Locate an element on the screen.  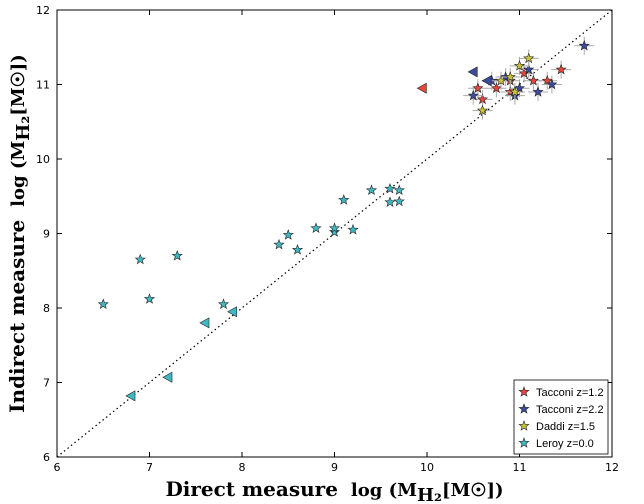
y-axis-label-math: log (M is located at coordinates (18, 174).